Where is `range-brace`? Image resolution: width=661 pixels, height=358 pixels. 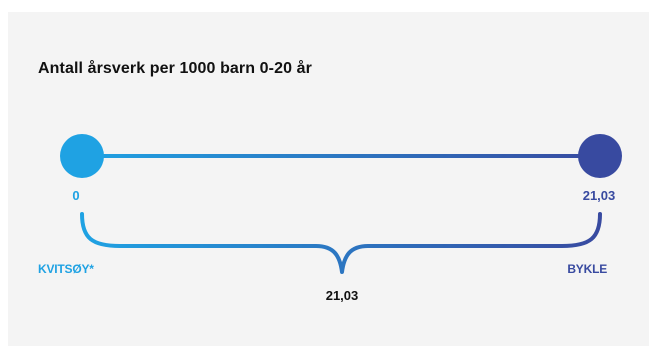
range-brace is located at coordinates (341, 243).